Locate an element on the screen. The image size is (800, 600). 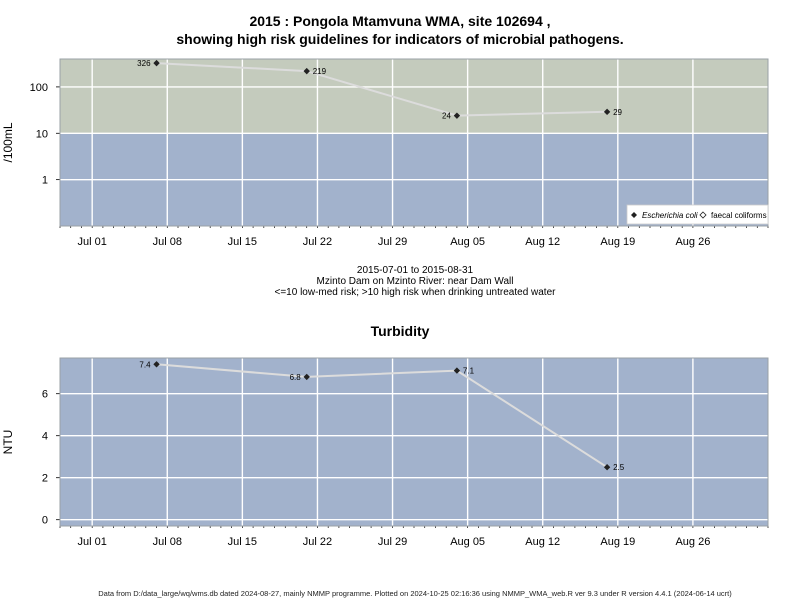
data-label: 7.4 is located at coordinates (145, 364).